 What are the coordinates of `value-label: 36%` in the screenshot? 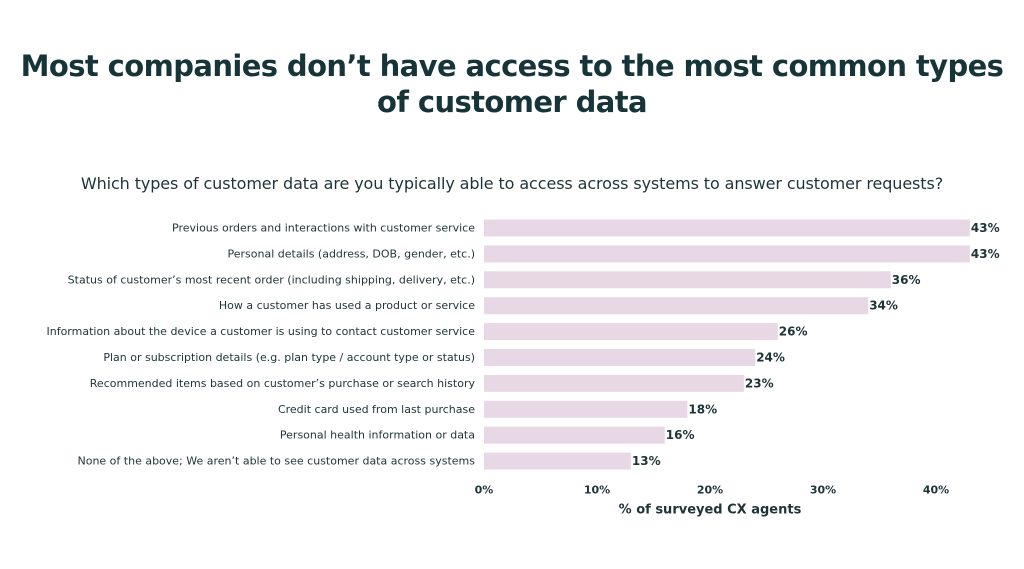 It's located at (906, 280).